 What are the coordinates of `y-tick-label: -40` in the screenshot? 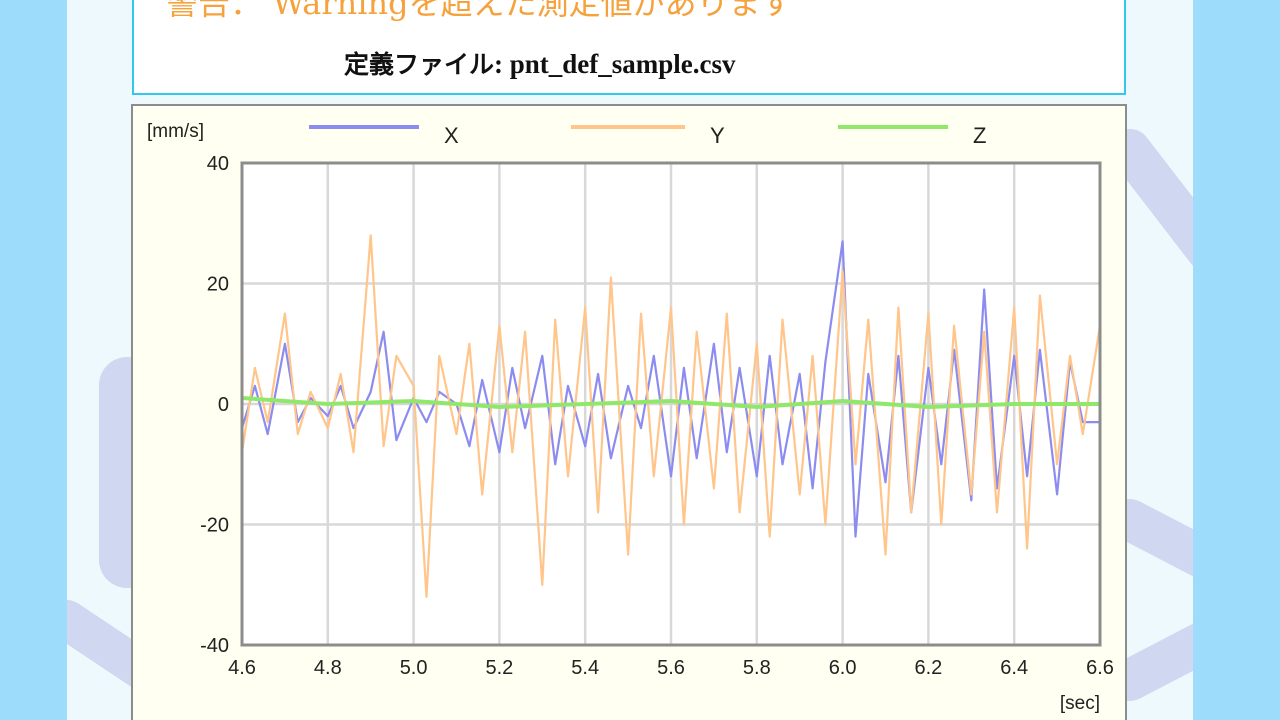 It's located at (214, 646).